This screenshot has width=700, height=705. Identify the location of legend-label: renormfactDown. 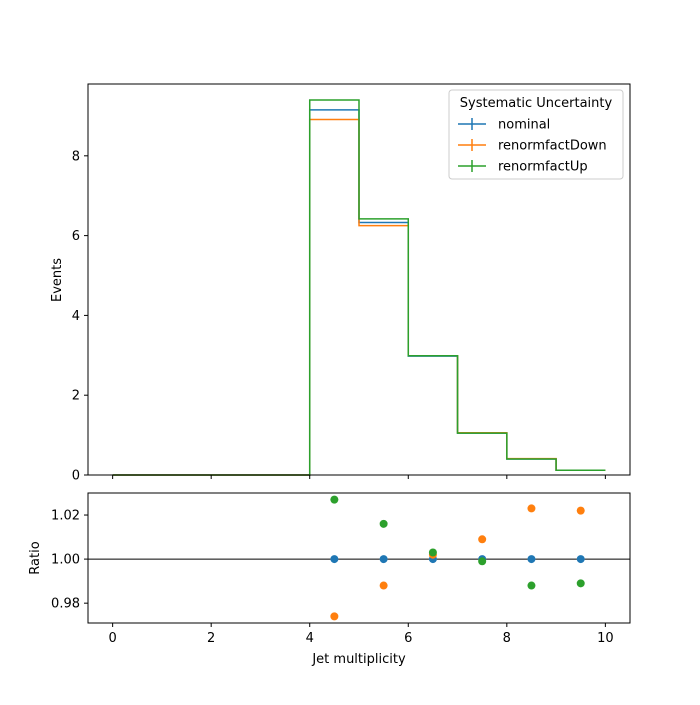
(552, 146).